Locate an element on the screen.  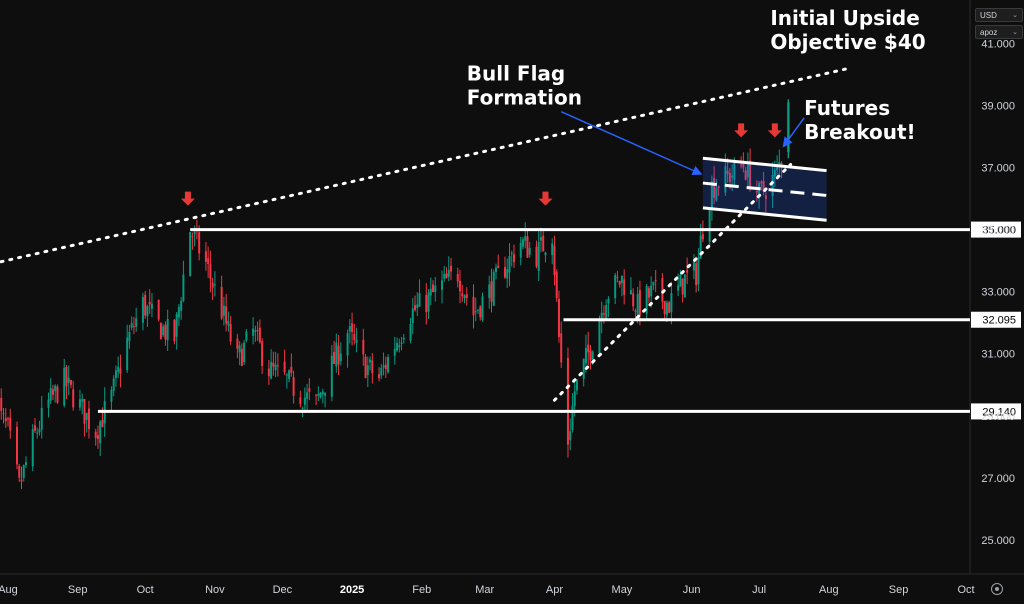
y-tick-label: 31.000 is located at coordinates (998, 355).